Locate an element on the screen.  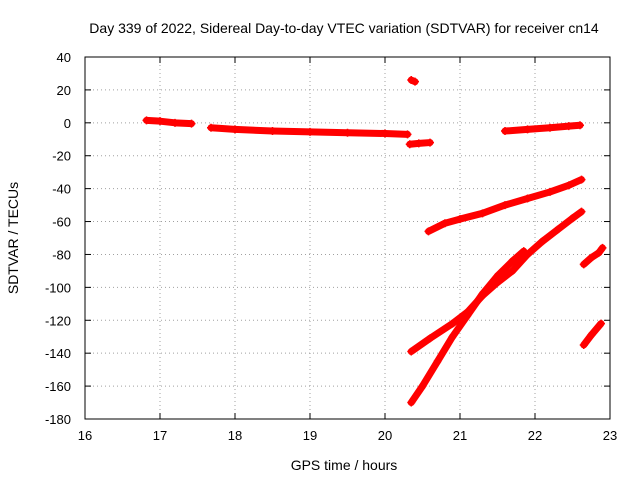
y-tick-label: -140 is located at coordinates (58, 353).